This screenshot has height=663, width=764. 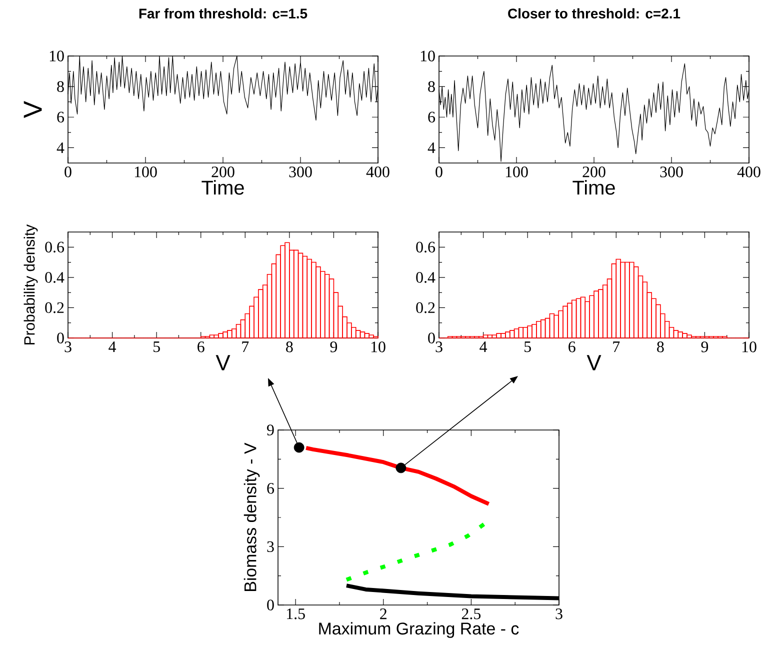 What do you see at coordinates (270, 430) in the screenshot?
I see `y-tick-label: 9` at bounding box center [270, 430].